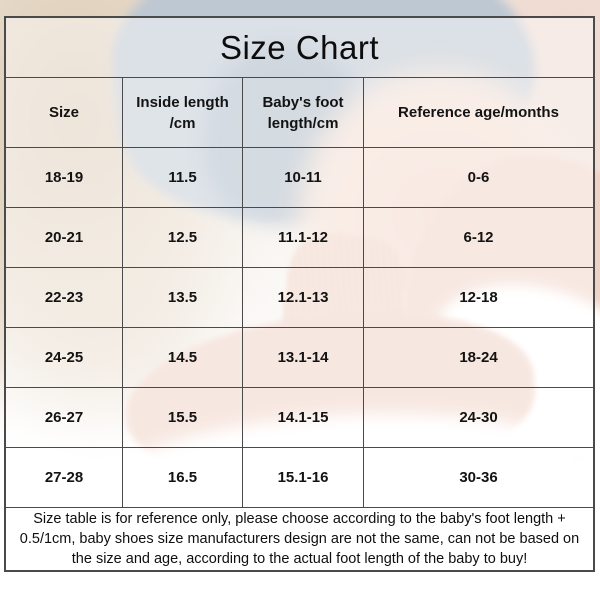 The width and height of the screenshot is (600, 600). I want to click on table-cell-foot-len: 13.1-14, so click(303, 358).